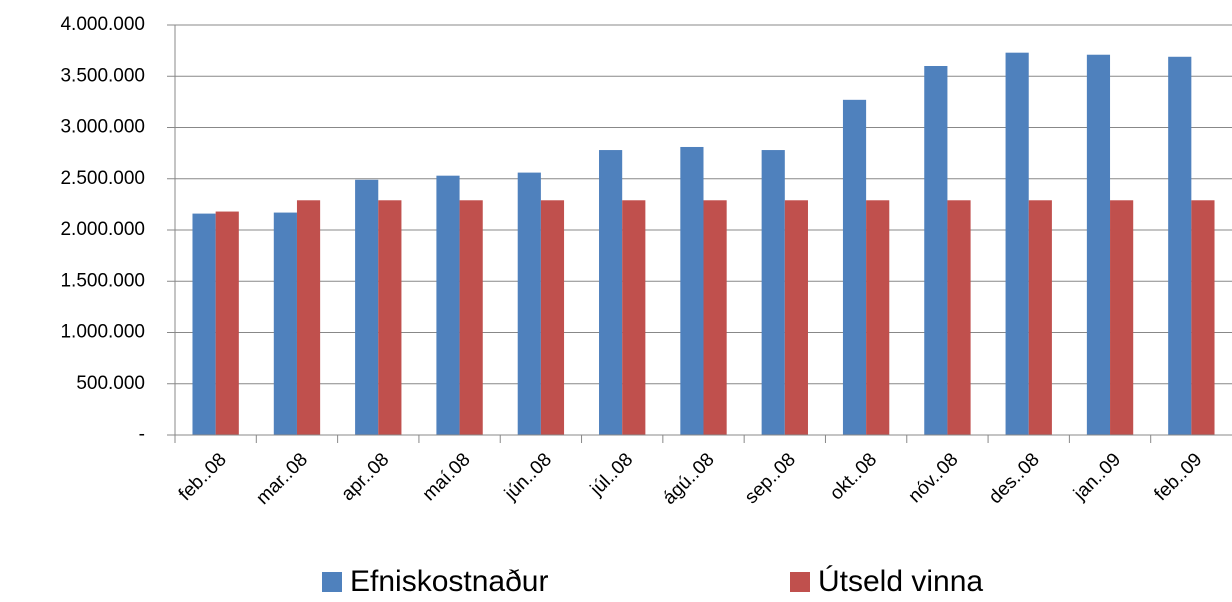 Image resolution: width=1232 pixels, height=602 pixels. I want to click on y-tick-label: 2.500.000, so click(102, 178).